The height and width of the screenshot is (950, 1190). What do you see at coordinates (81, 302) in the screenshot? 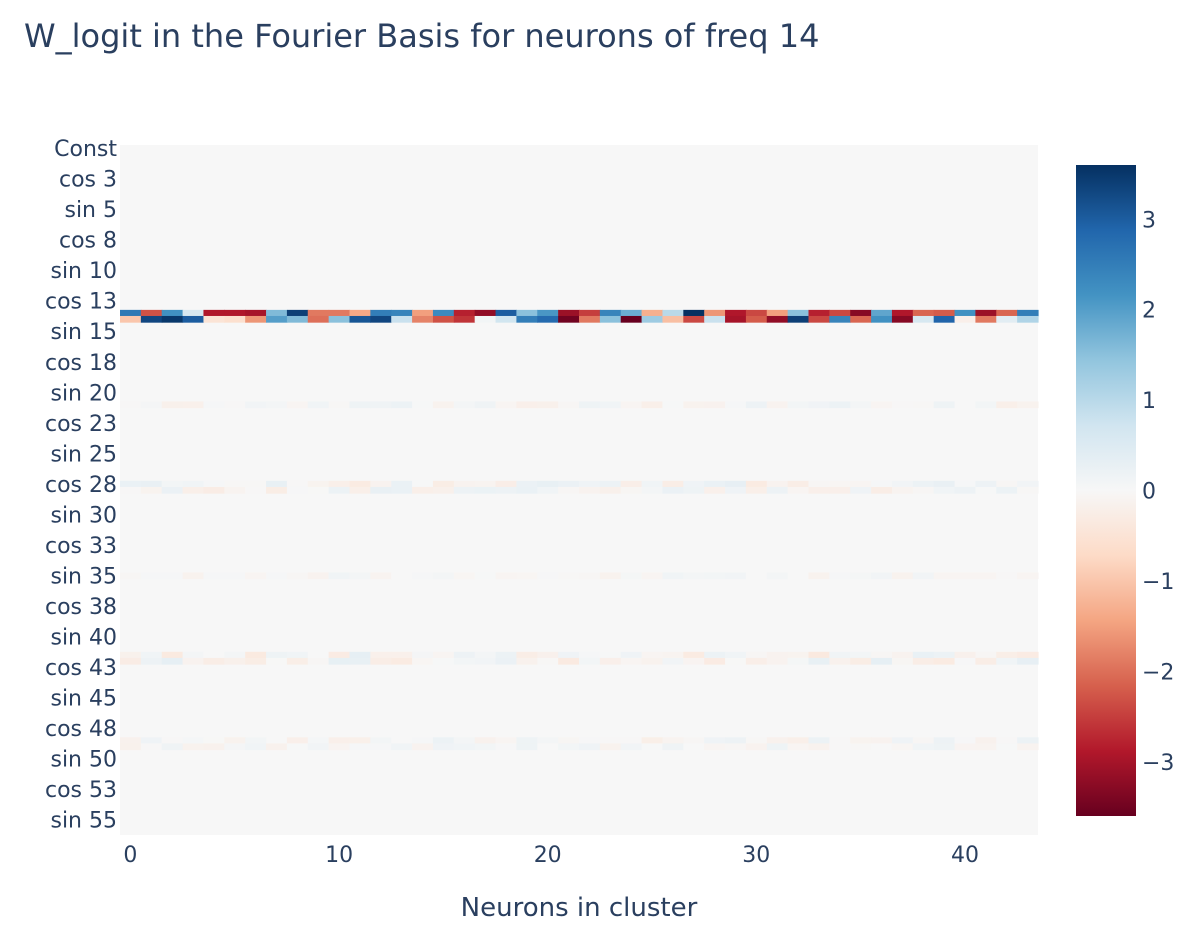
I see `y-tick-label: cos 13` at bounding box center [81, 302].